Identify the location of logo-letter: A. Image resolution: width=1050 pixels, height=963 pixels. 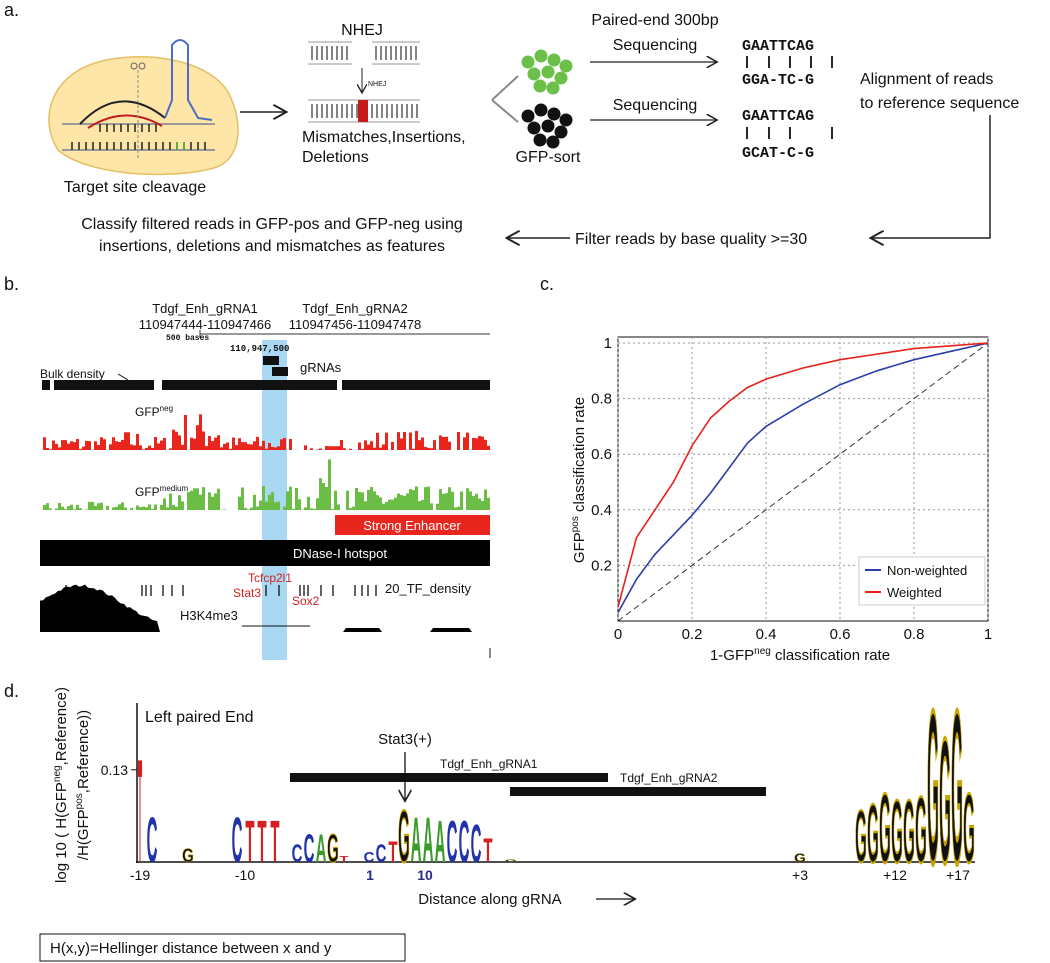
(440, 843).